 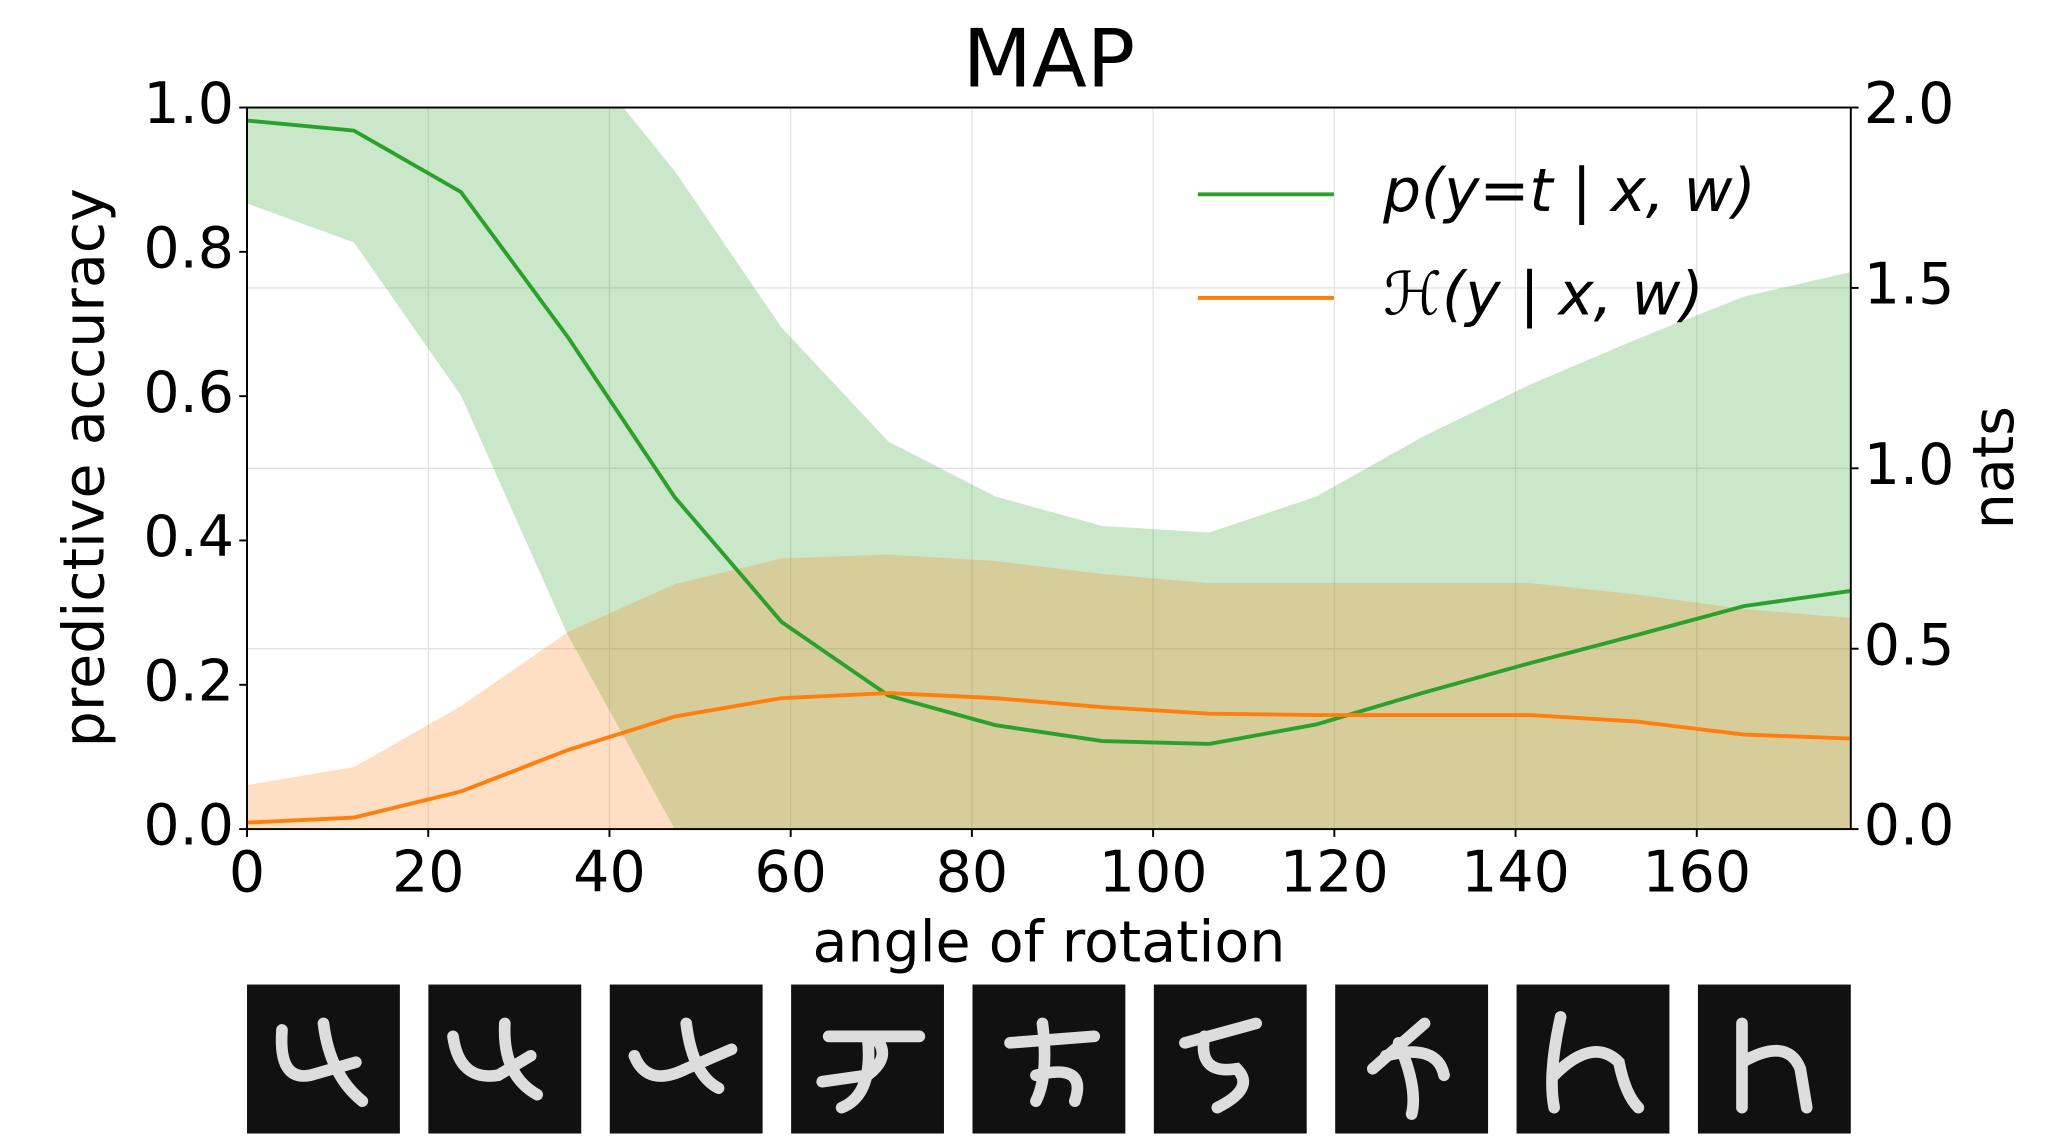 What do you see at coordinates (1153, 872) in the screenshot?
I see `x-tick-label: 100` at bounding box center [1153, 872].